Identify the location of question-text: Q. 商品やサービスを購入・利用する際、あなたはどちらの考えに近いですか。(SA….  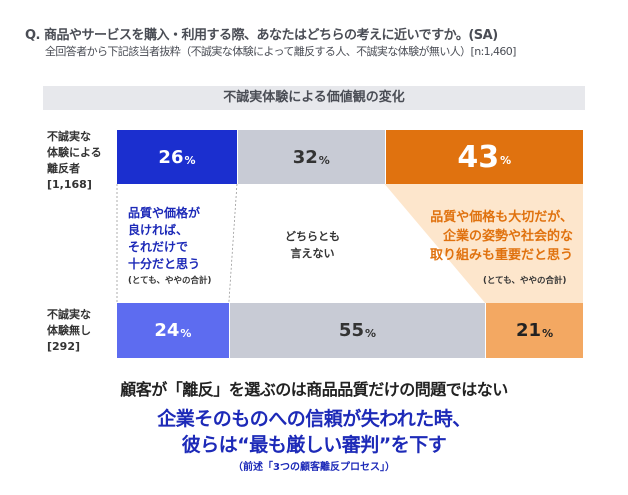
(261, 35).